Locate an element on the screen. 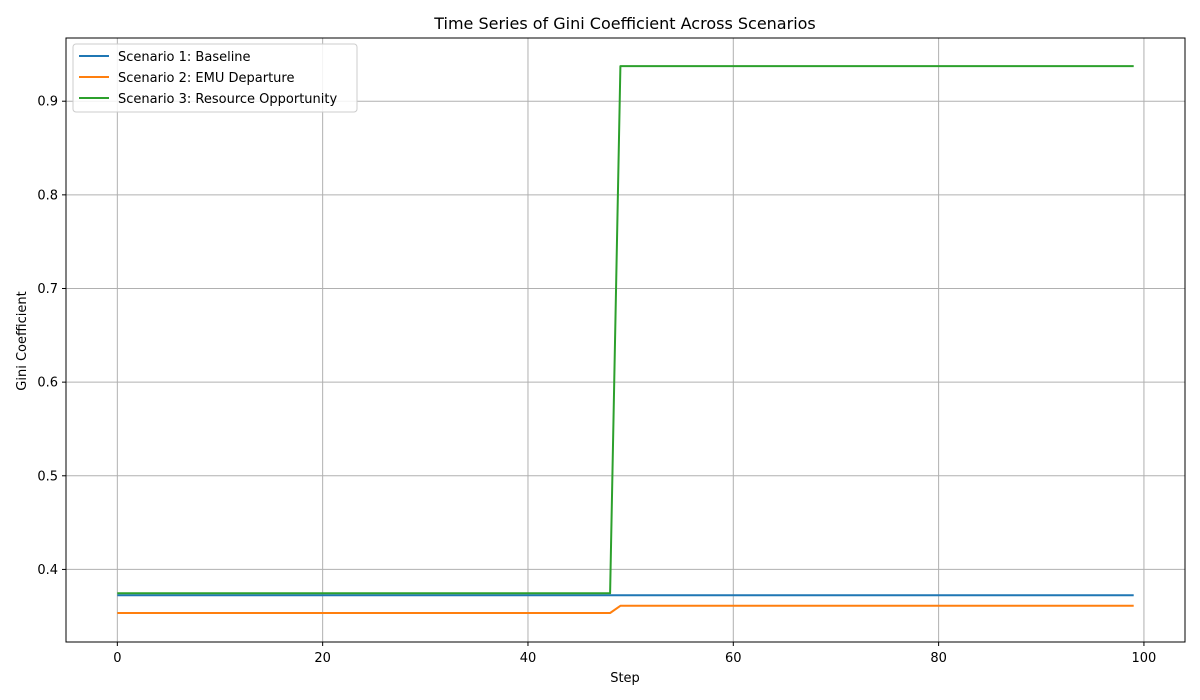  x-tick-label: 40 is located at coordinates (528, 658).